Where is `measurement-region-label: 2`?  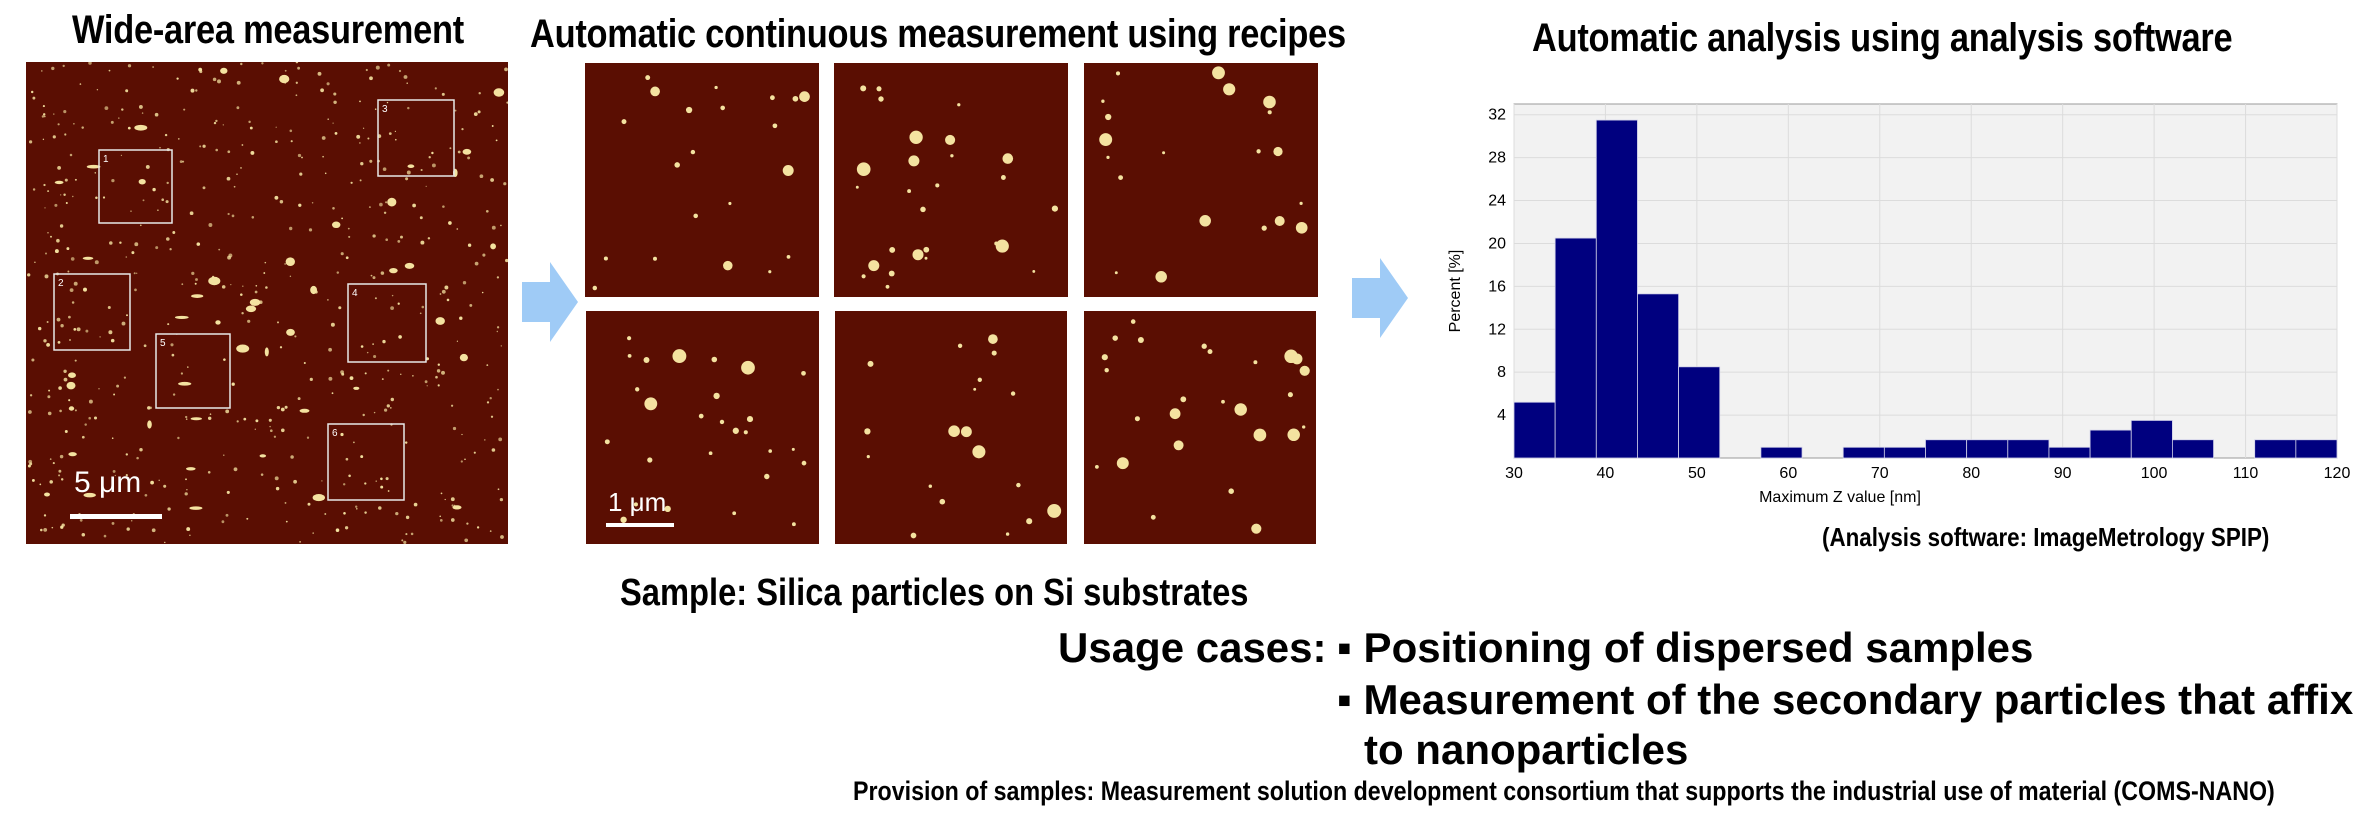 measurement-region-label: 2 is located at coordinates (61, 283).